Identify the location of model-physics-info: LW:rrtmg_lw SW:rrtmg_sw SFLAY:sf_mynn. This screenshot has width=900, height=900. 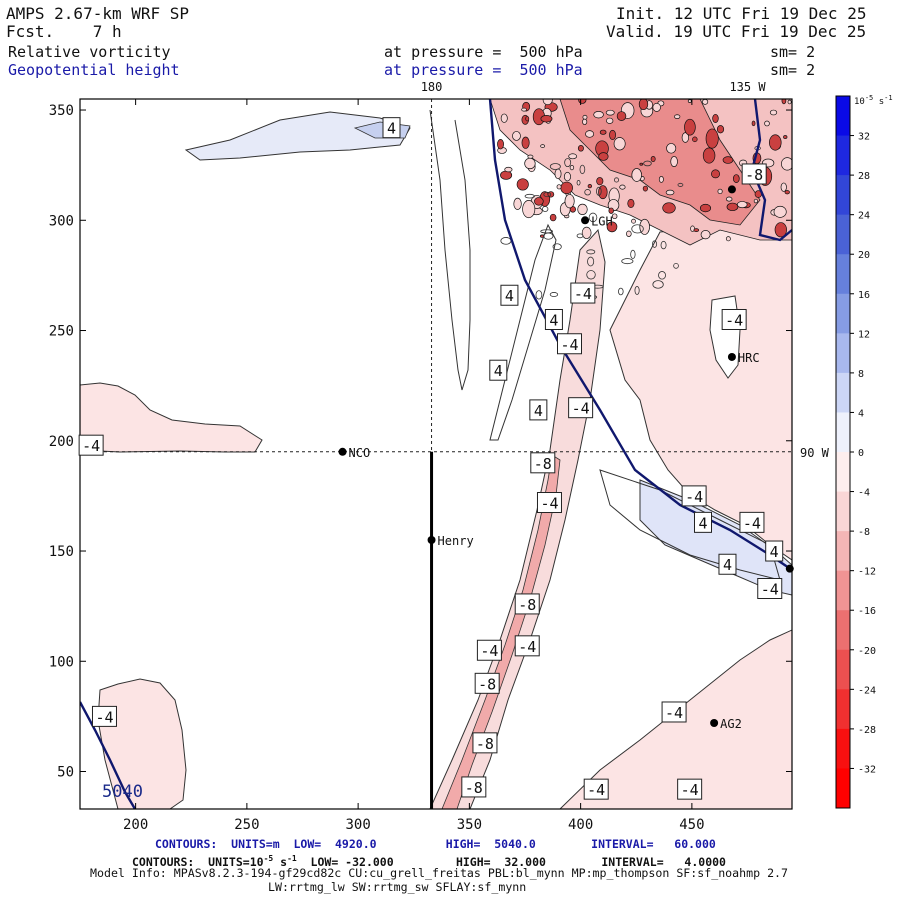
(397, 887).